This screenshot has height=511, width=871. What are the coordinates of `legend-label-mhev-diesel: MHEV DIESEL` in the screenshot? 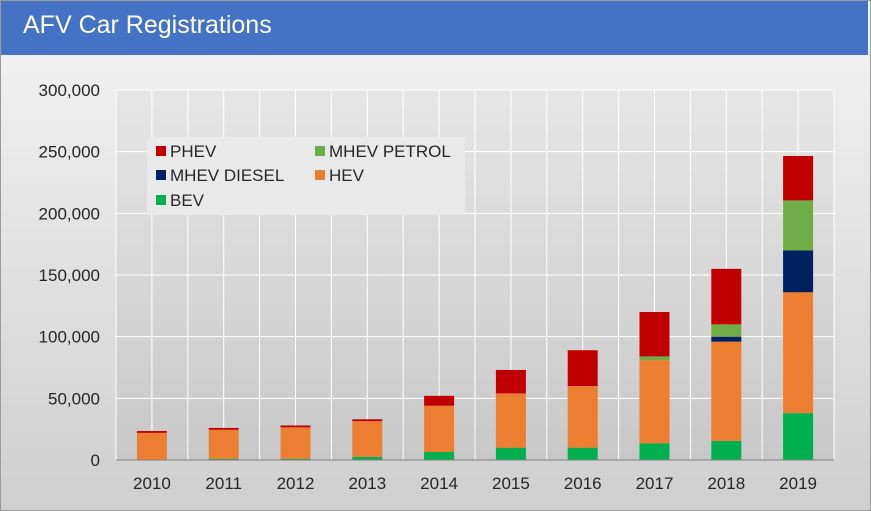 It's located at (227, 175).